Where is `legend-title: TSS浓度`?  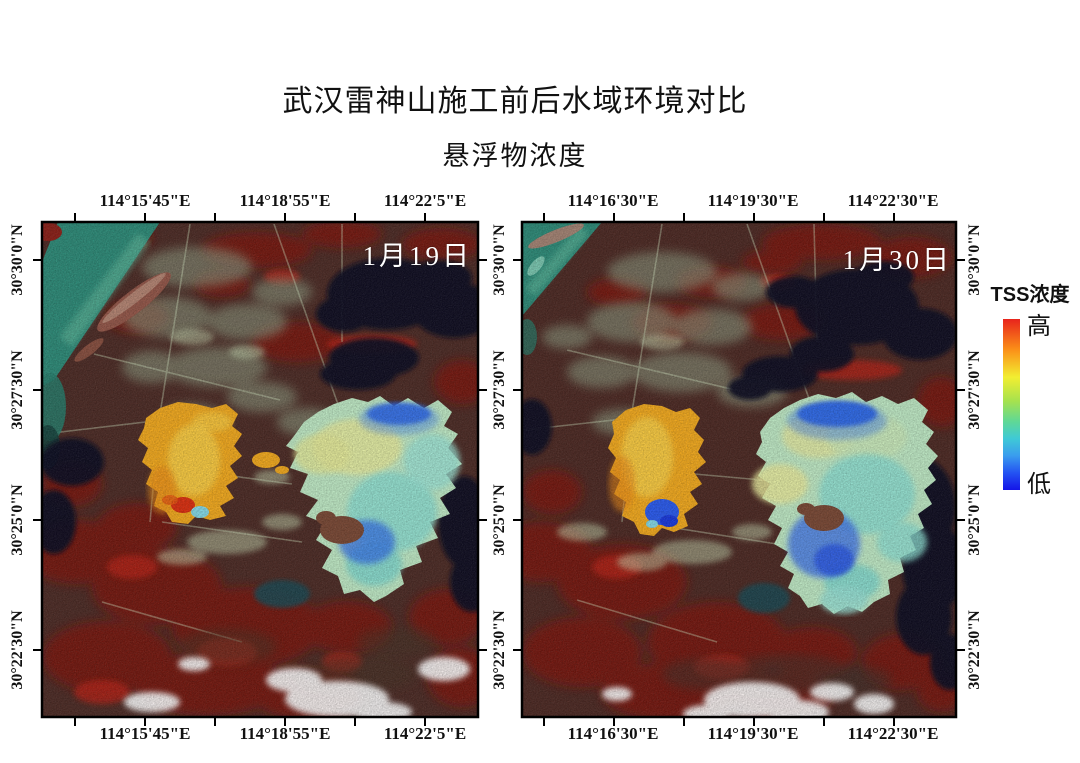 legend-title: TSS浓度 is located at coordinates (1030, 295).